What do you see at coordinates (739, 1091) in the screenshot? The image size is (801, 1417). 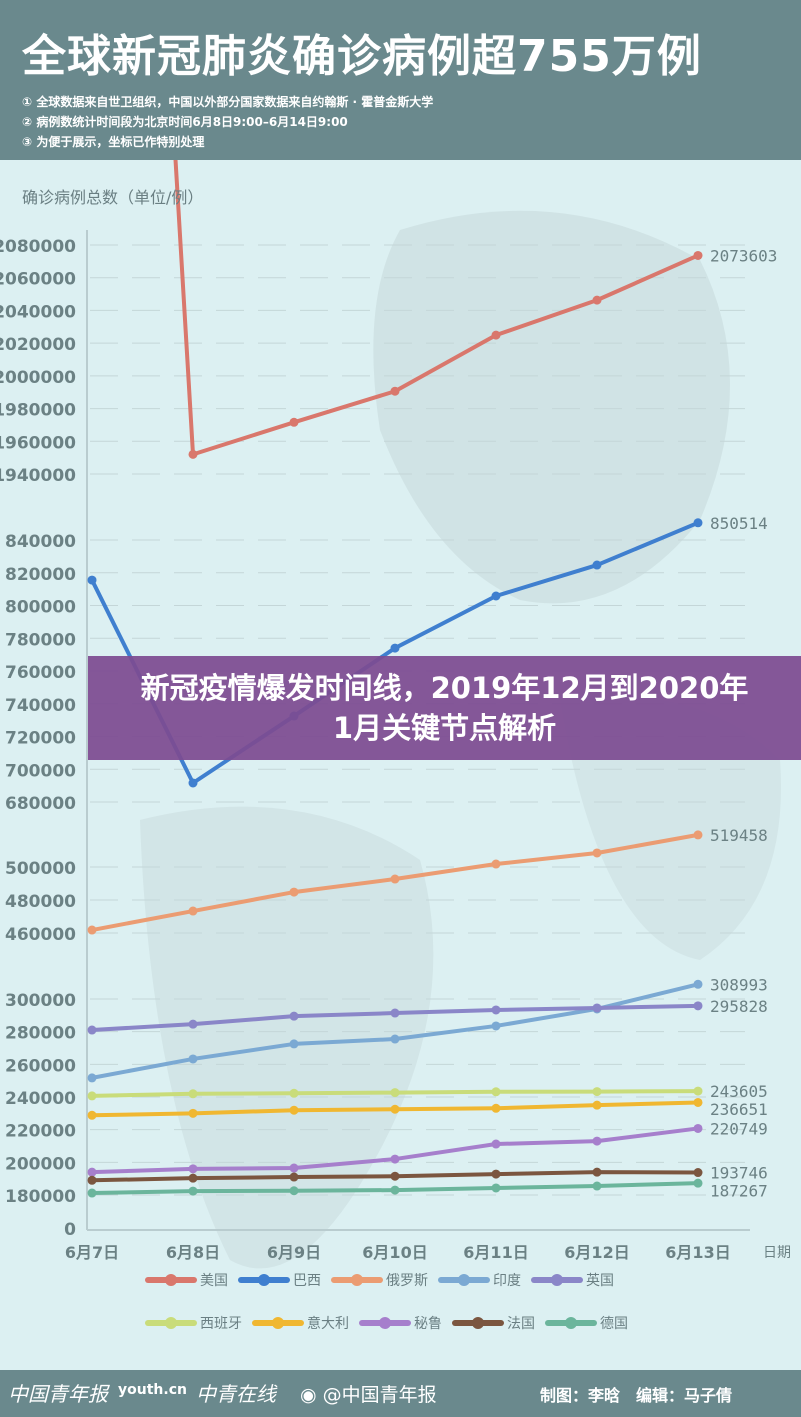 I see `end-value-label: 243605` at bounding box center [739, 1091].